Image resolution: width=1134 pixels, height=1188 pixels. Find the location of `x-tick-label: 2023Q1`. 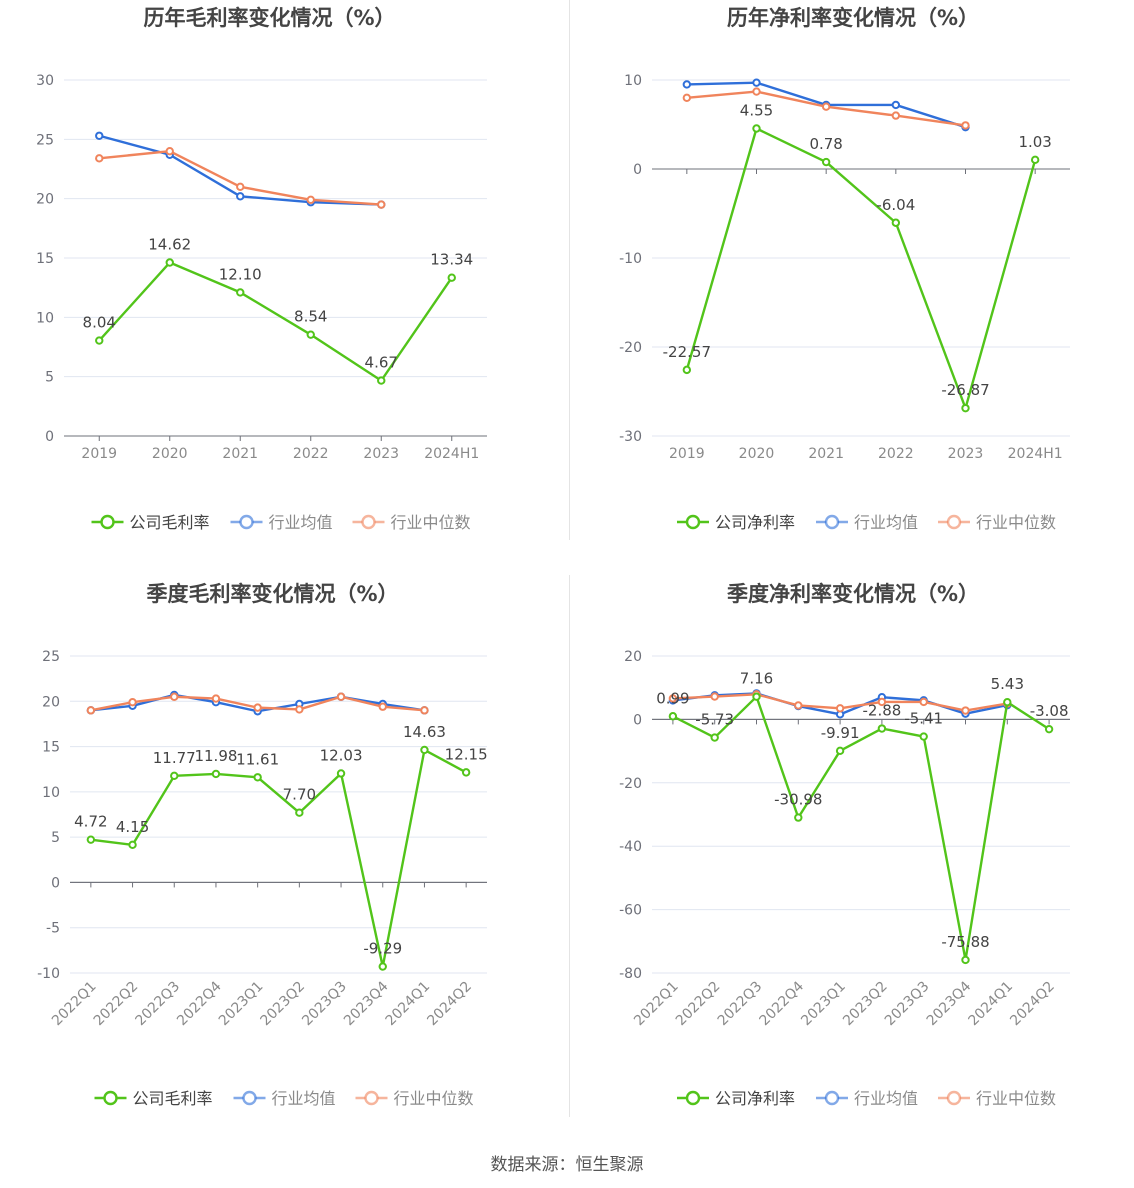

x-tick-label: 2023Q1 is located at coordinates (241, 1004).